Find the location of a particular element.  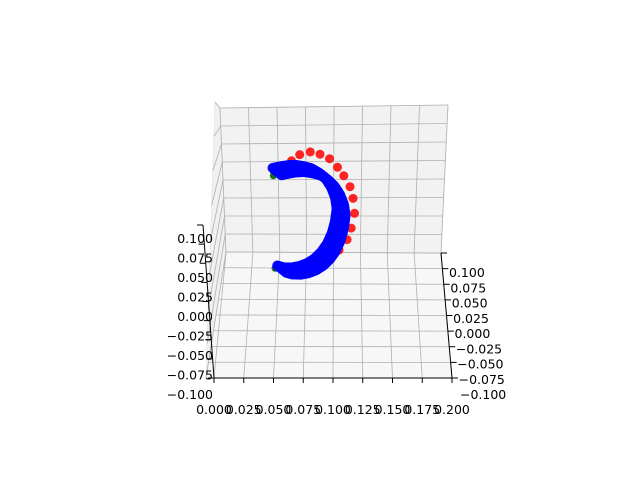

x-tick-label: 0.100 is located at coordinates (333, 409).